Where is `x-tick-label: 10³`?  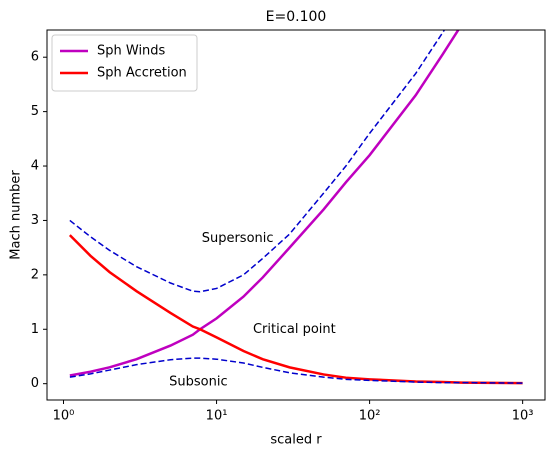
x-tick-label: 10³ is located at coordinates (523, 416).